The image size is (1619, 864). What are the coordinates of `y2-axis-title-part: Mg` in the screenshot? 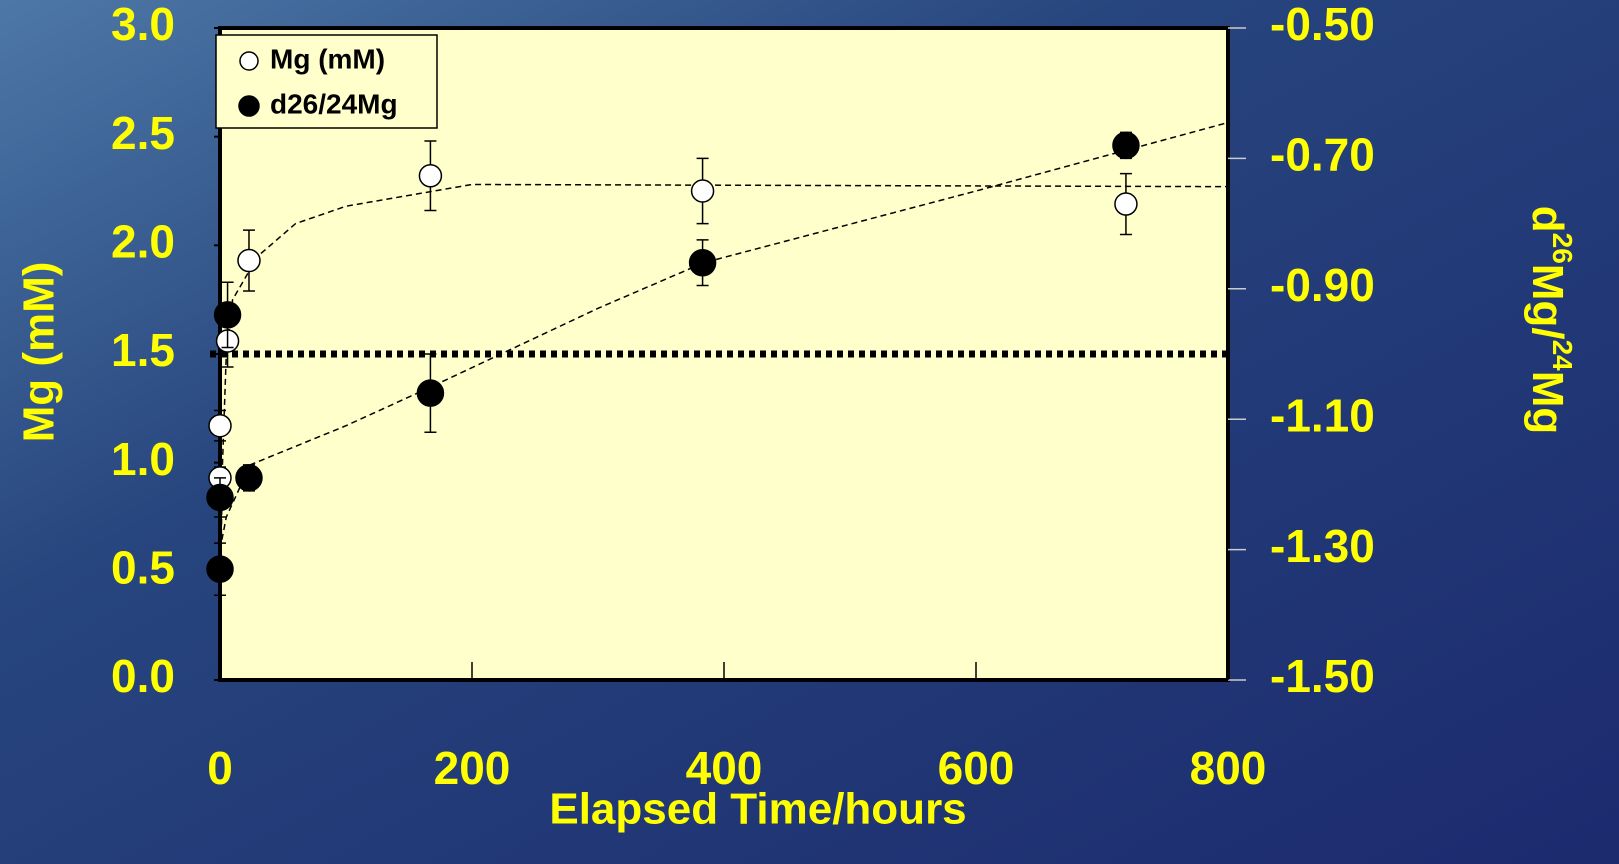 It's located at (1547, 403).